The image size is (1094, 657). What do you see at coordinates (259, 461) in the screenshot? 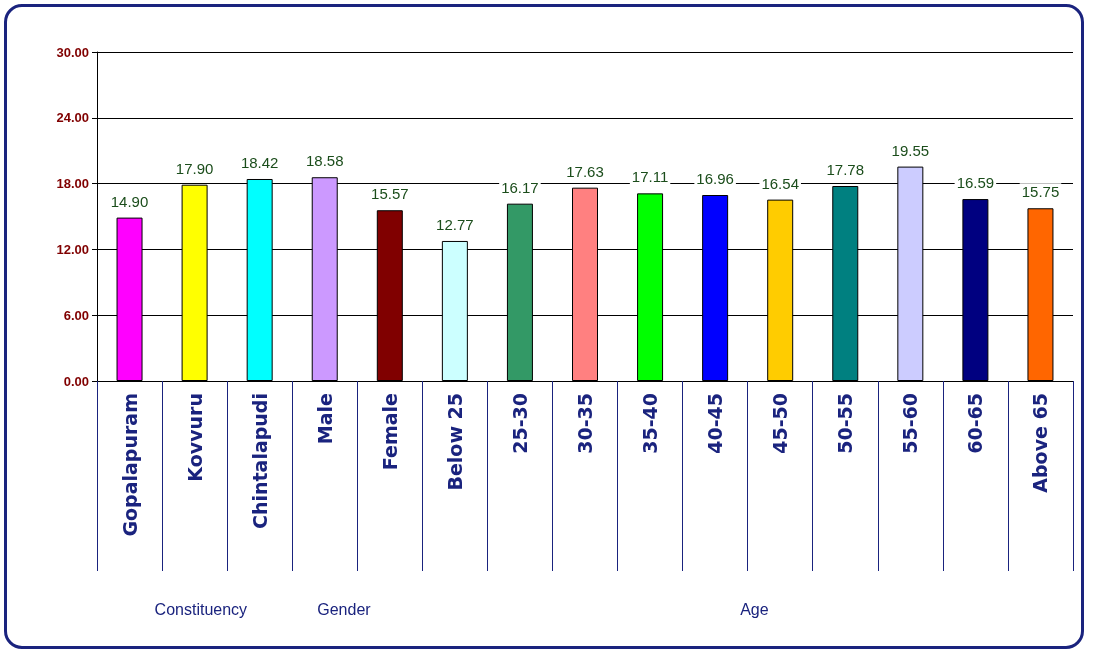
I see `x-tick-label: Chintalapudi` at bounding box center [259, 461].